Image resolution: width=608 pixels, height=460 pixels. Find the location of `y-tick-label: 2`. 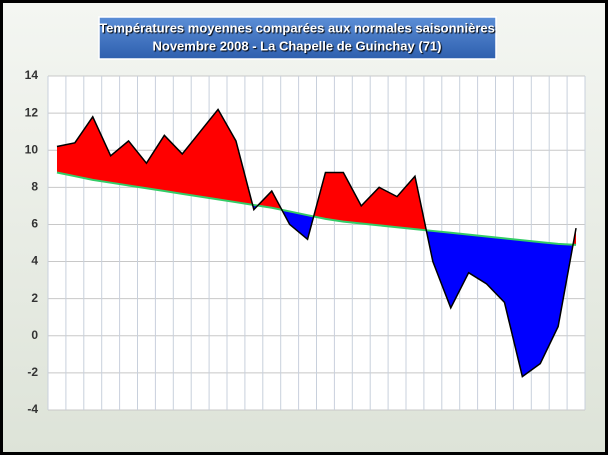

y-tick-label: 2 is located at coordinates (34, 298).